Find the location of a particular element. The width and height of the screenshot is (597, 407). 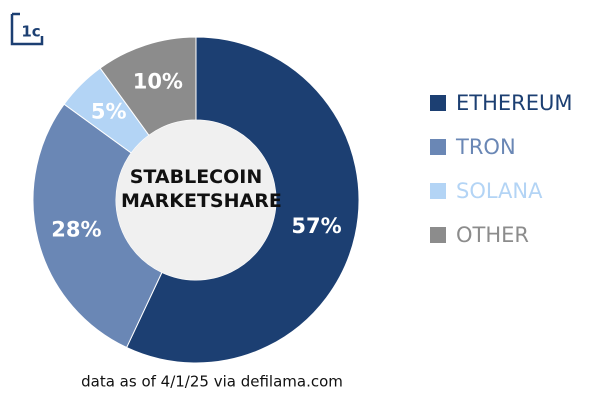

logo-frame is located at coordinates (27, 29).